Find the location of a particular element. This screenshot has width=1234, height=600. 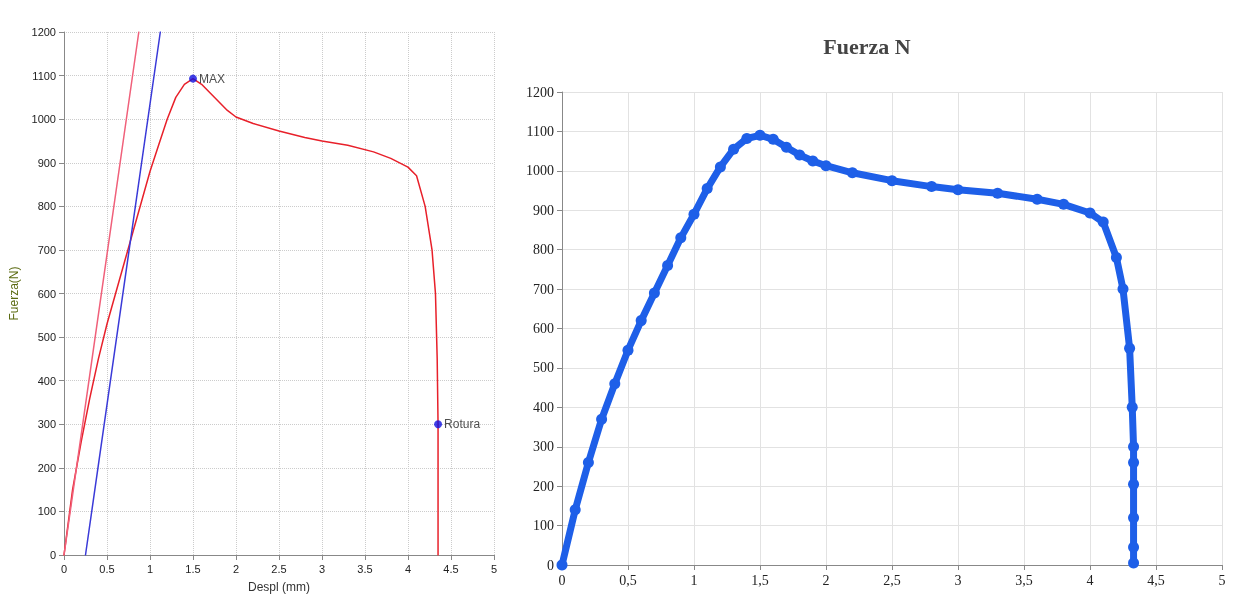

x-tick-label: 0.5 is located at coordinates (107, 568).